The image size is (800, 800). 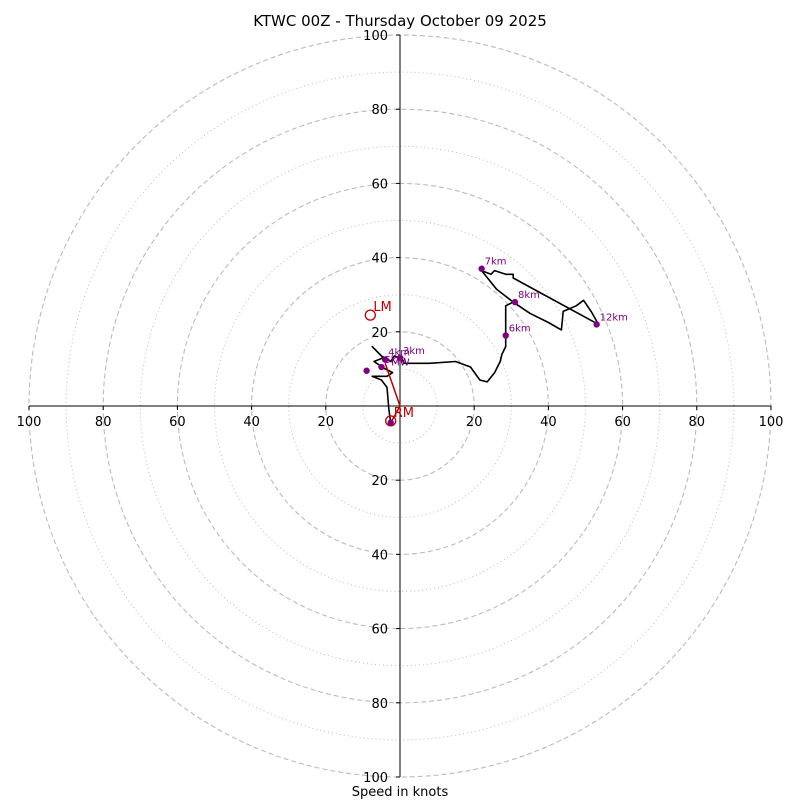 I want to click on height-point-5km, so click(x=381, y=367).